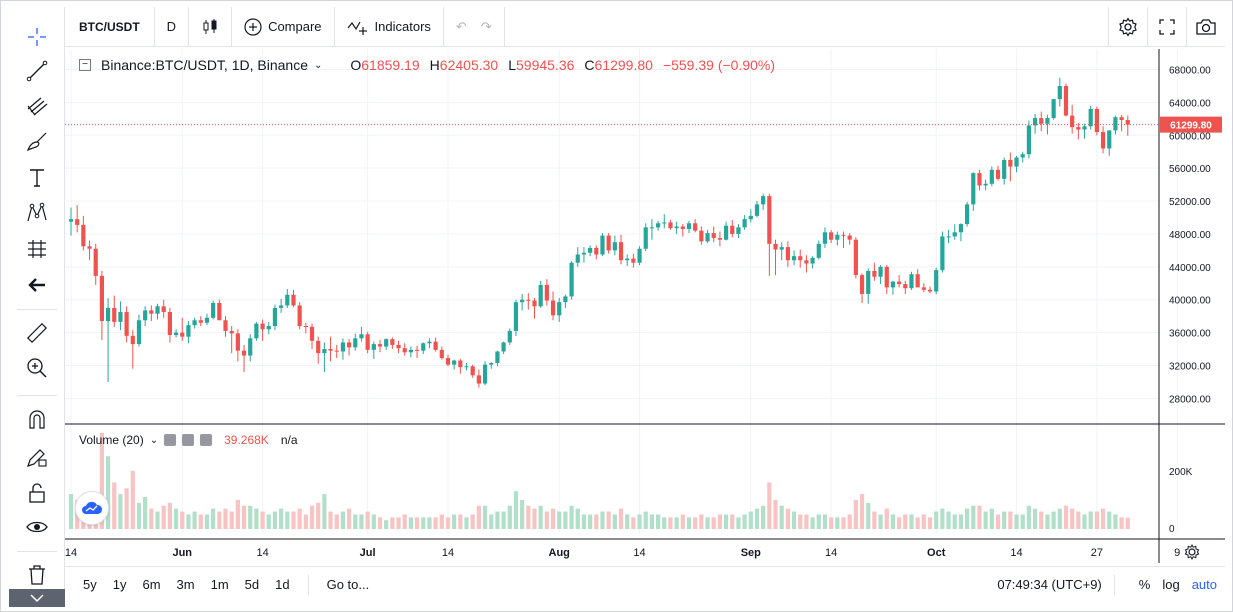 This screenshot has height=612, width=1233. What do you see at coordinates (204, 65) in the screenshot?
I see `series-title: Binance:BTC/USDT, 1D, Binance` at bounding box center [204, 65].